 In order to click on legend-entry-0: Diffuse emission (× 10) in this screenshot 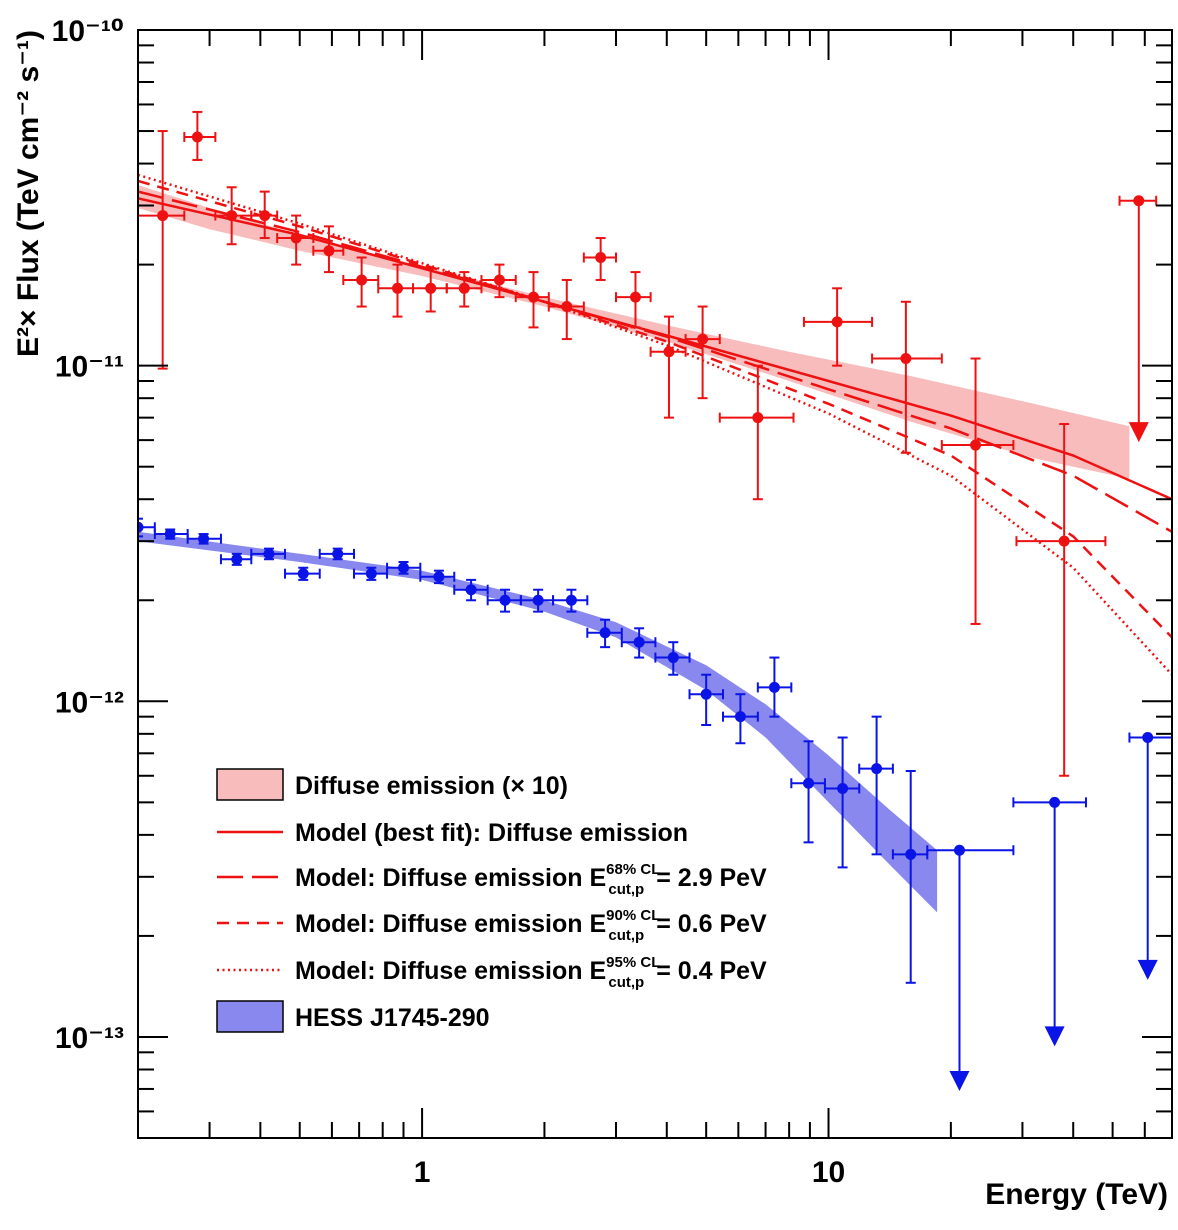, I will do `click(392, 784)`.